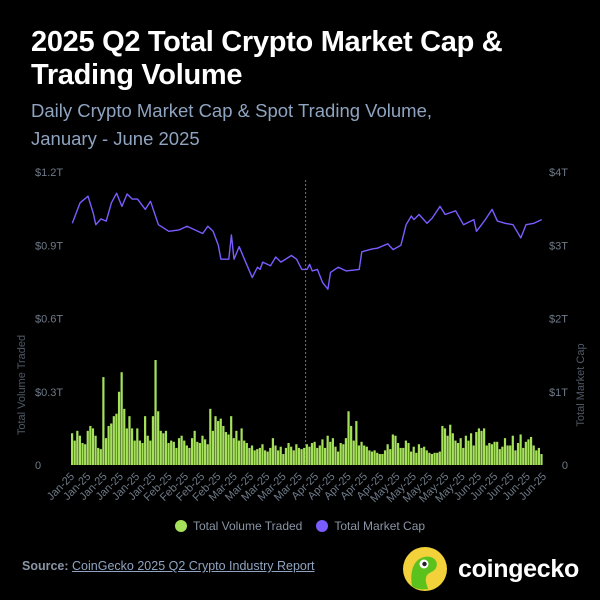 Image resolution: width=600 pixels, height=600 pixels. I want to click on legend-item-marketcap: Total Market Cap, so click(370, 526).